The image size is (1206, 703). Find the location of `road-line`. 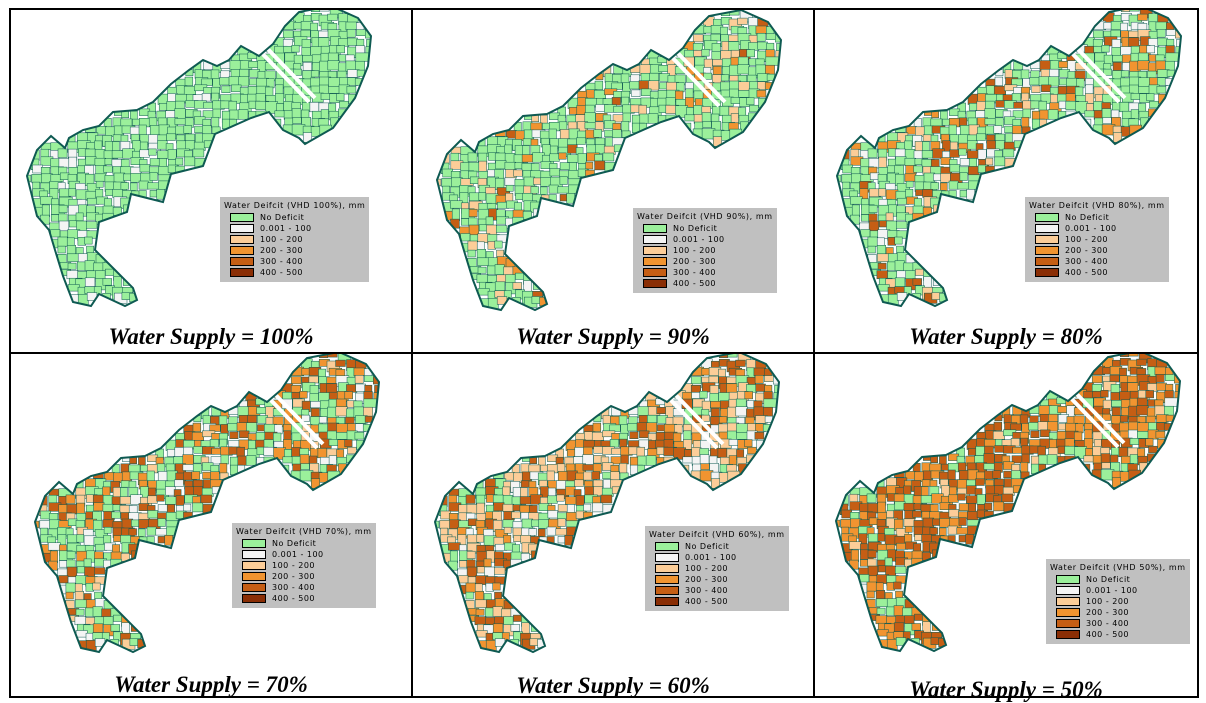

road-line is located at coordinates (693, 418).